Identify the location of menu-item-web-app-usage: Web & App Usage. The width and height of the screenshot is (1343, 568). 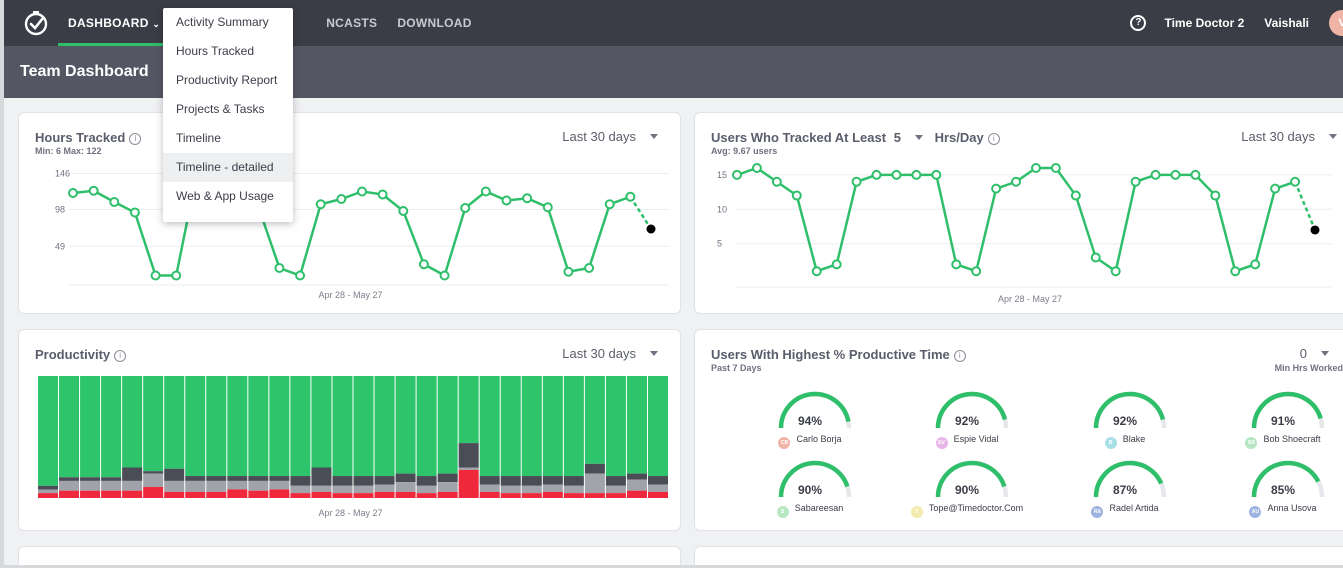
(225, 196).